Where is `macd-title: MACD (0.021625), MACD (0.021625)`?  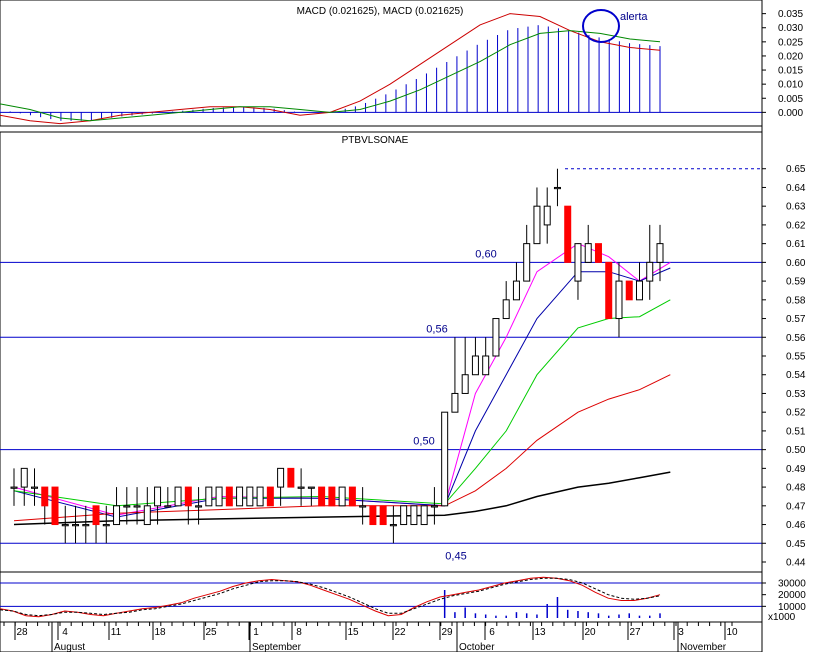
macd-title: MACD (0.021625), MACD (0.021625) is located at coordinates (380, 11).